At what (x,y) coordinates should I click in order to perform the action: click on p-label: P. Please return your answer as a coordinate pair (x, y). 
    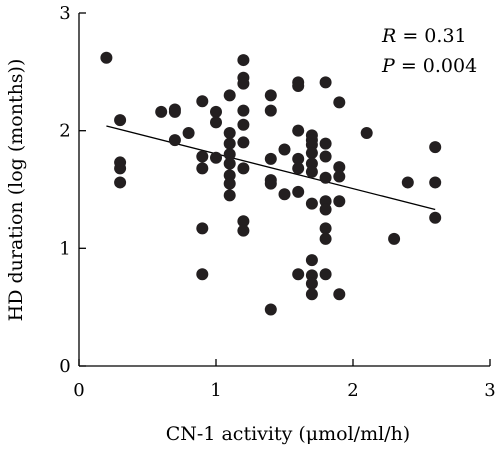
    Looking at the image, I should click on (388, 66).